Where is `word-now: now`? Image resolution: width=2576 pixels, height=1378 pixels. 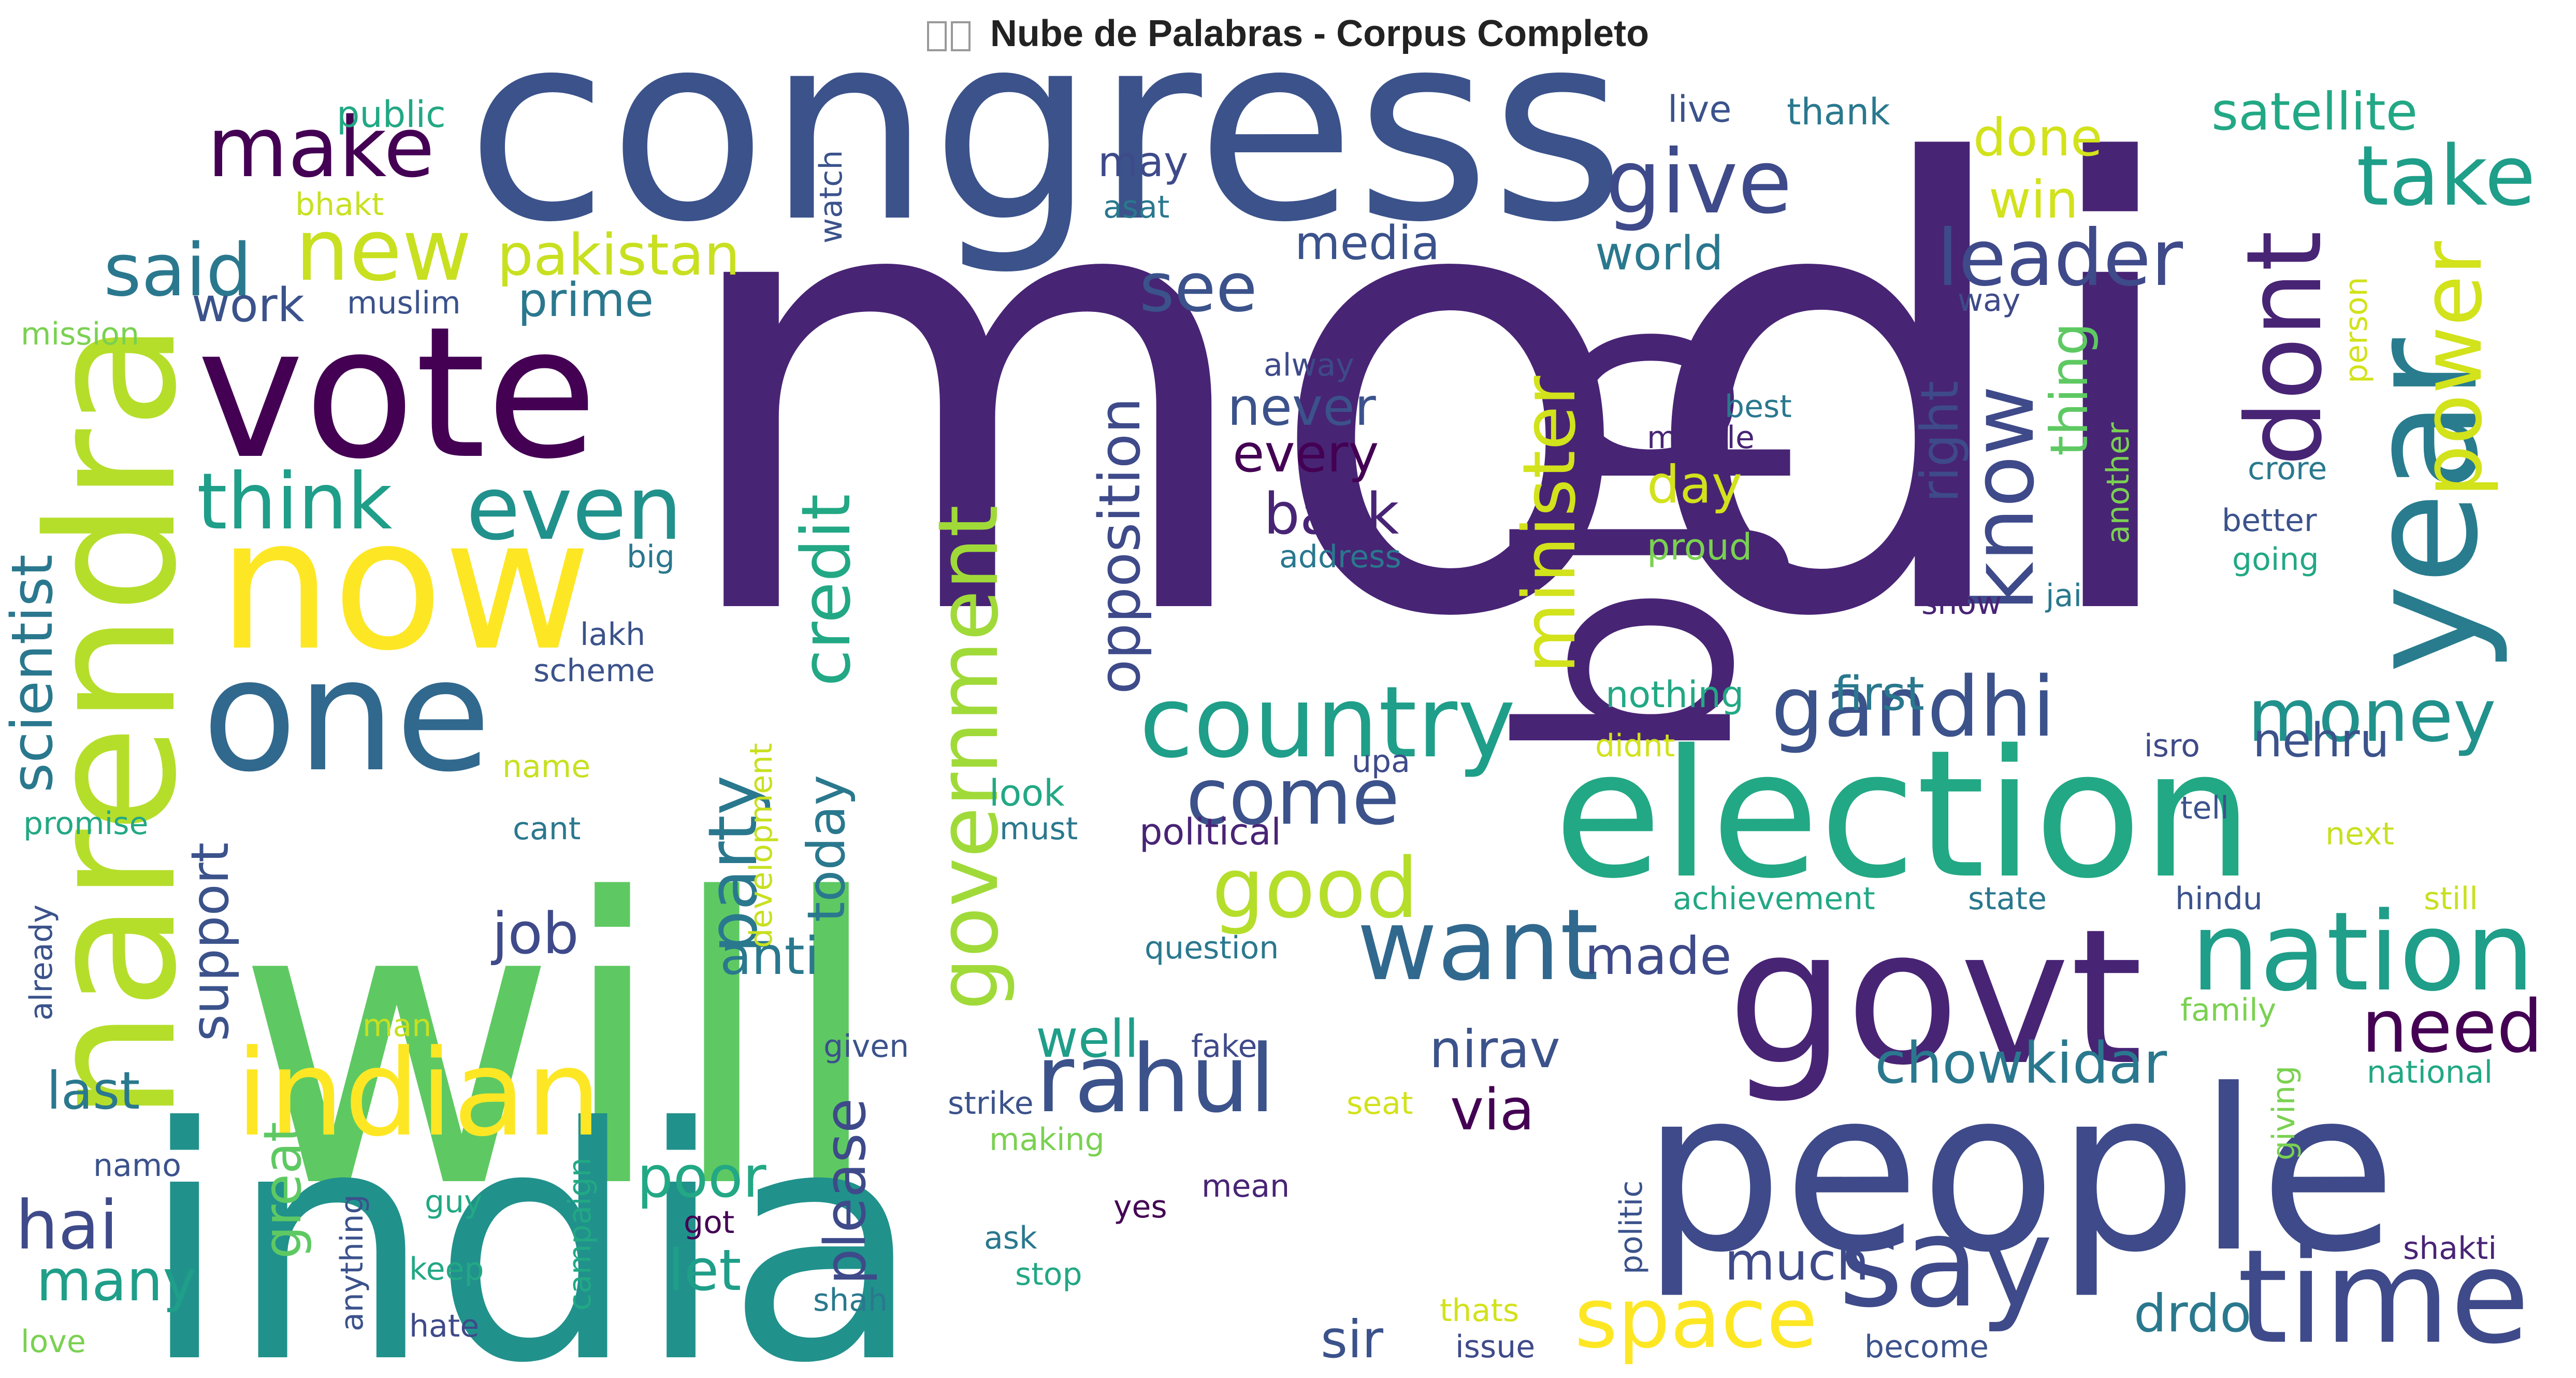 word-now: now is located at coordinates (404, 585).